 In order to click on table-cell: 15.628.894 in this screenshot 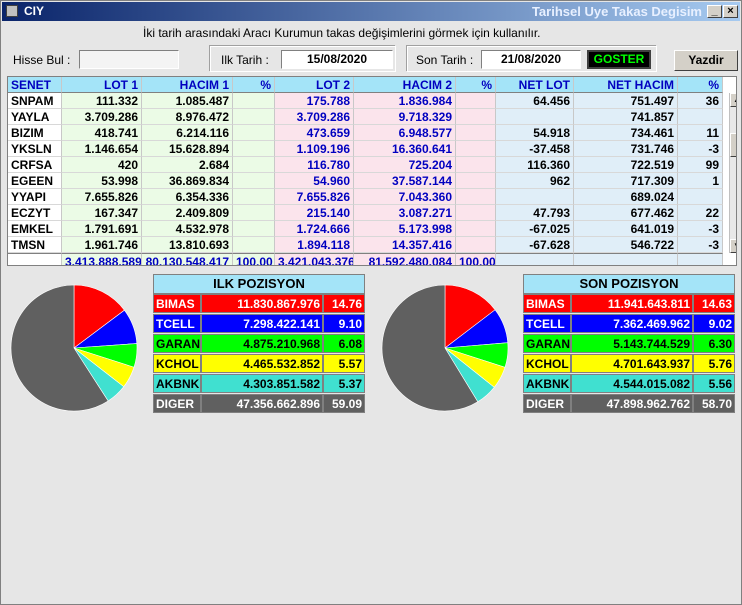, I will do `click(187, 149)`.